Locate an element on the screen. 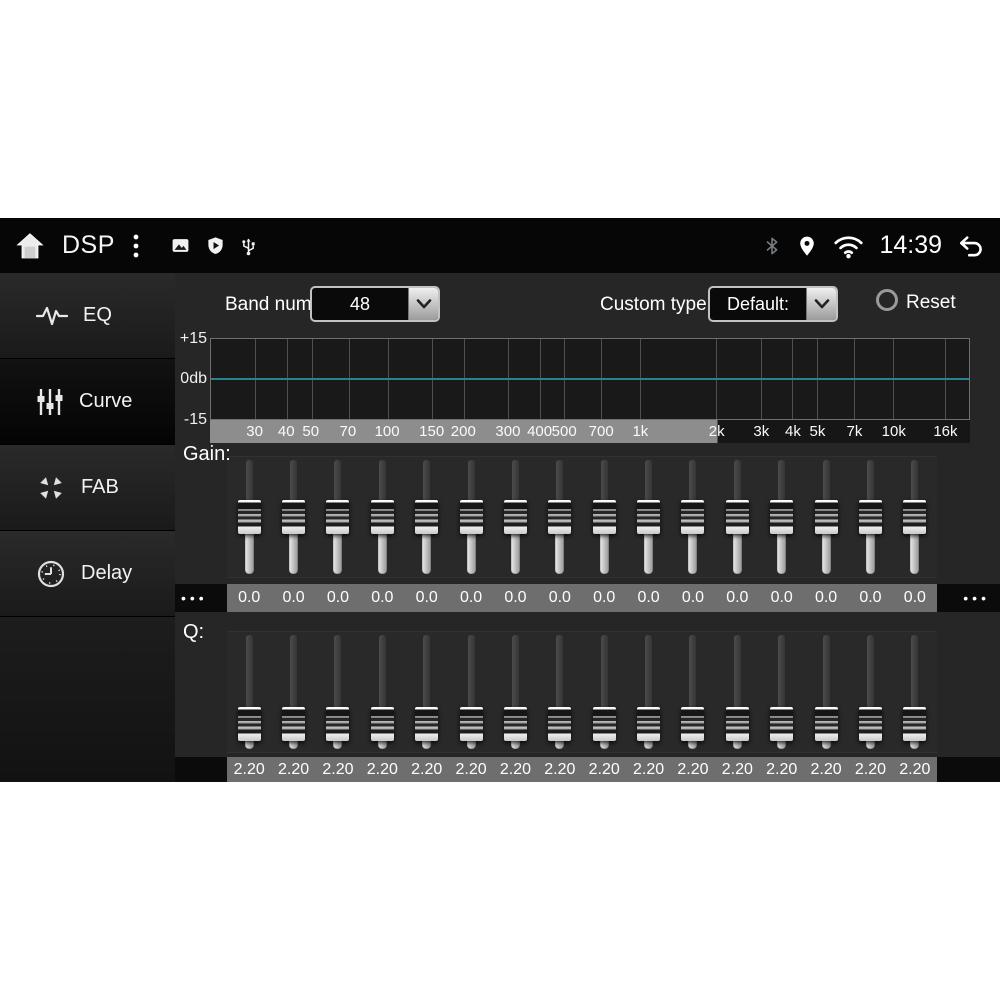 This screenshot has width=1000, height=1000. band-num-select: 48 is located at coordinates (375, 304).